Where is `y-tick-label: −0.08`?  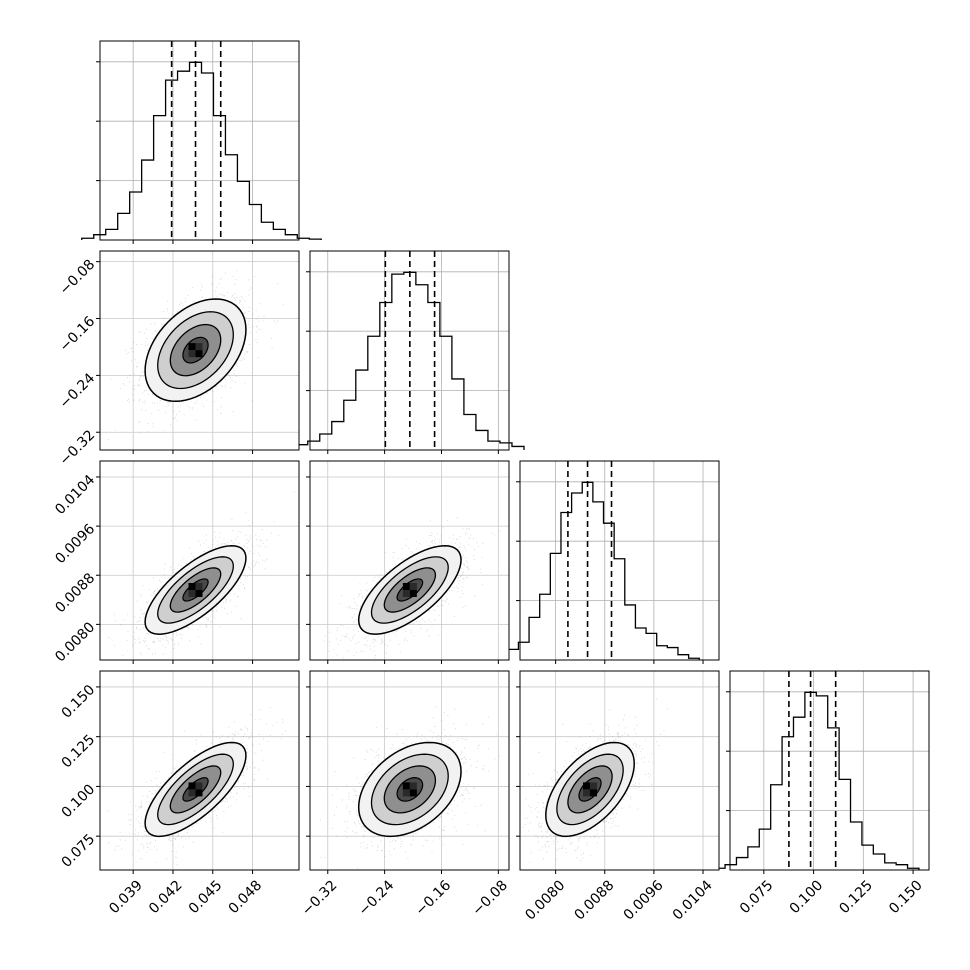 y-tick-label: −0.08 is located at coordinates (78, 278).